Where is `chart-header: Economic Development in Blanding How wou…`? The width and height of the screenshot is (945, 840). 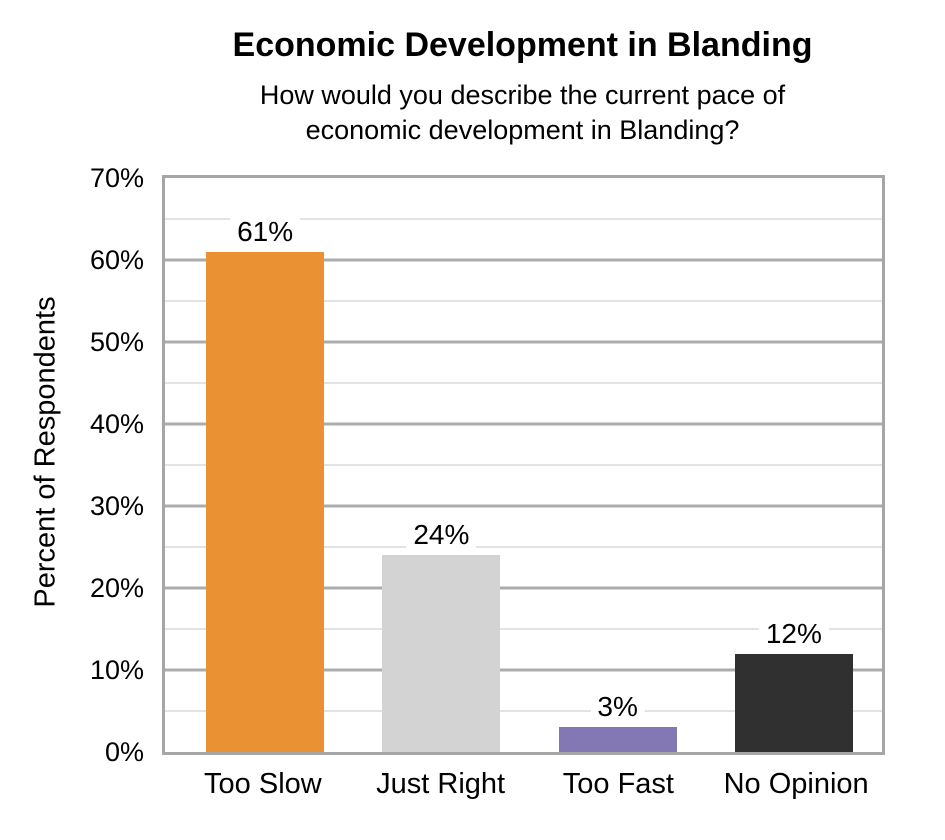
chart-header: Economic Development in Blanding How wou… is located at coordinates (522, 86).